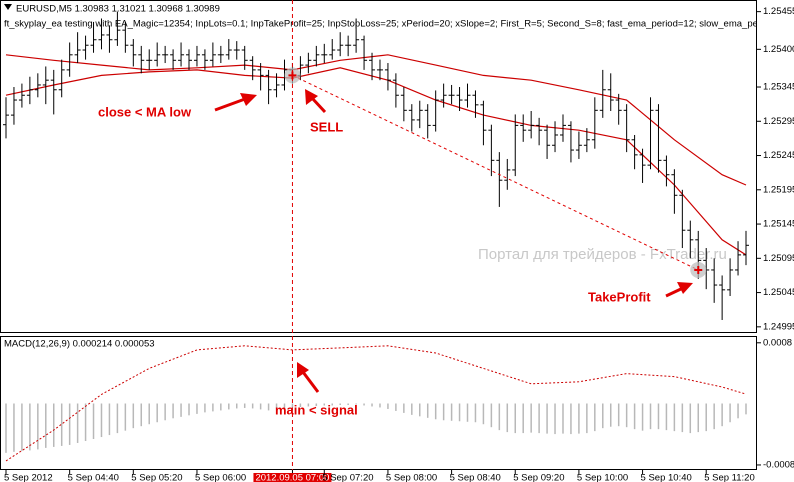 This screenshot has height=482, width=794. I want to click on annotation: TakeProfit, so click(619, 296).